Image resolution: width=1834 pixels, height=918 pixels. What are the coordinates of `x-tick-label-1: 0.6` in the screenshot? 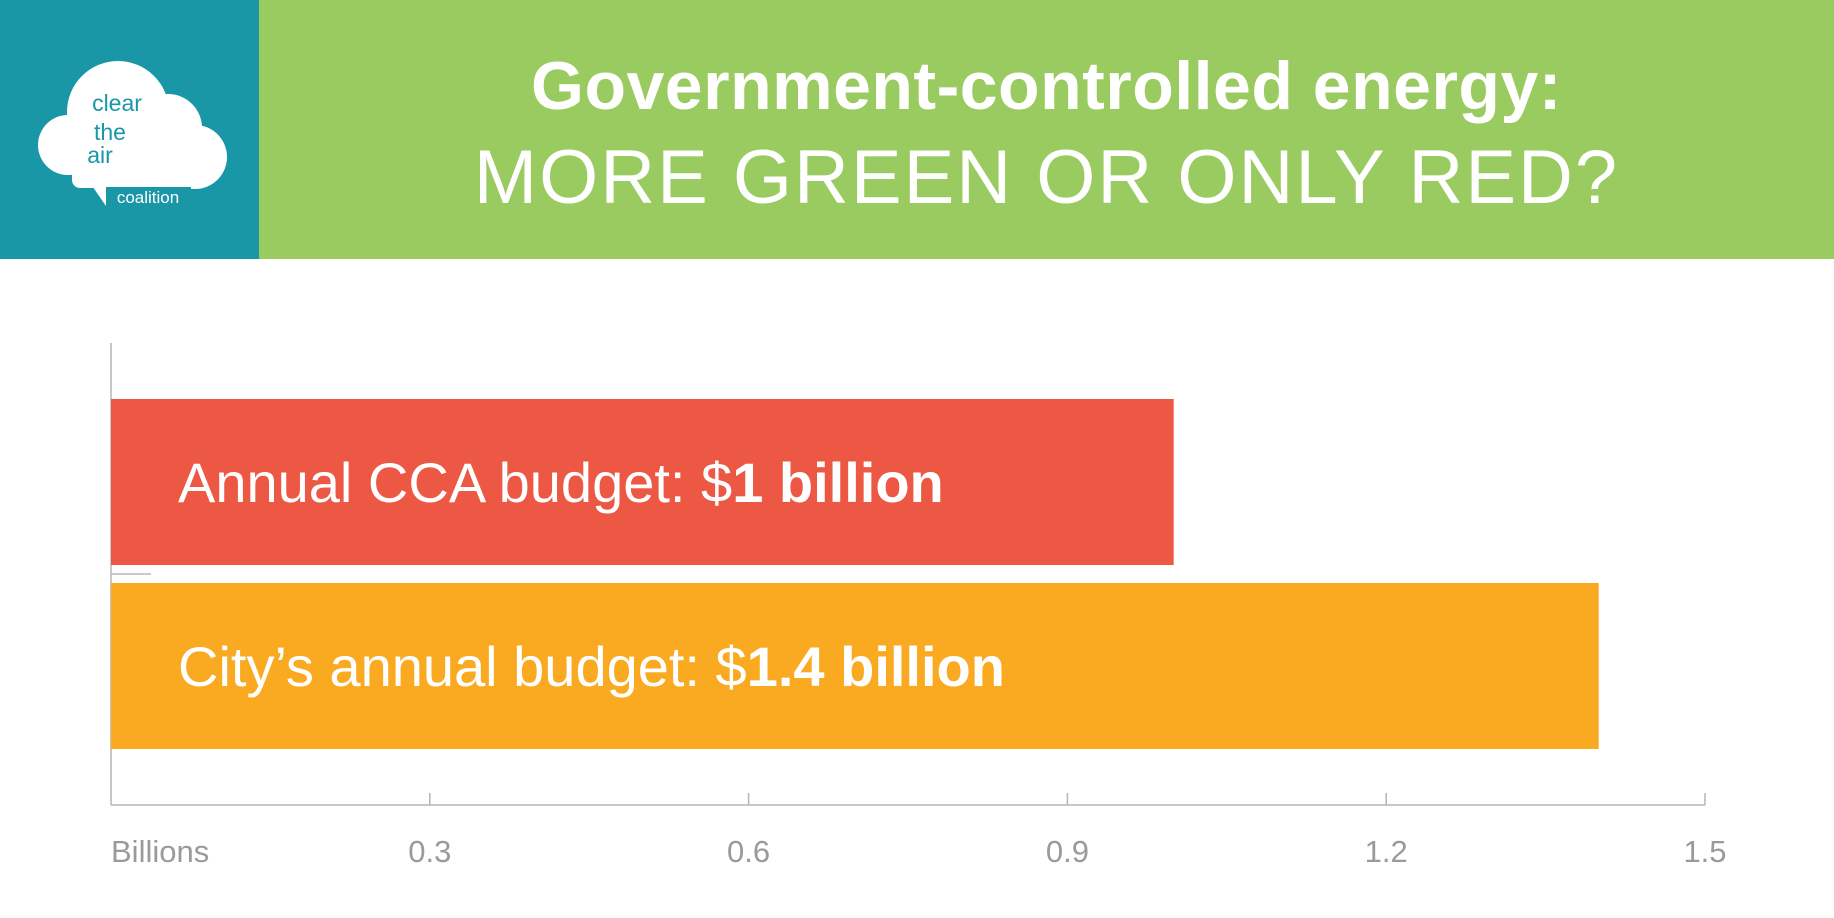 It's located at (748, 851).